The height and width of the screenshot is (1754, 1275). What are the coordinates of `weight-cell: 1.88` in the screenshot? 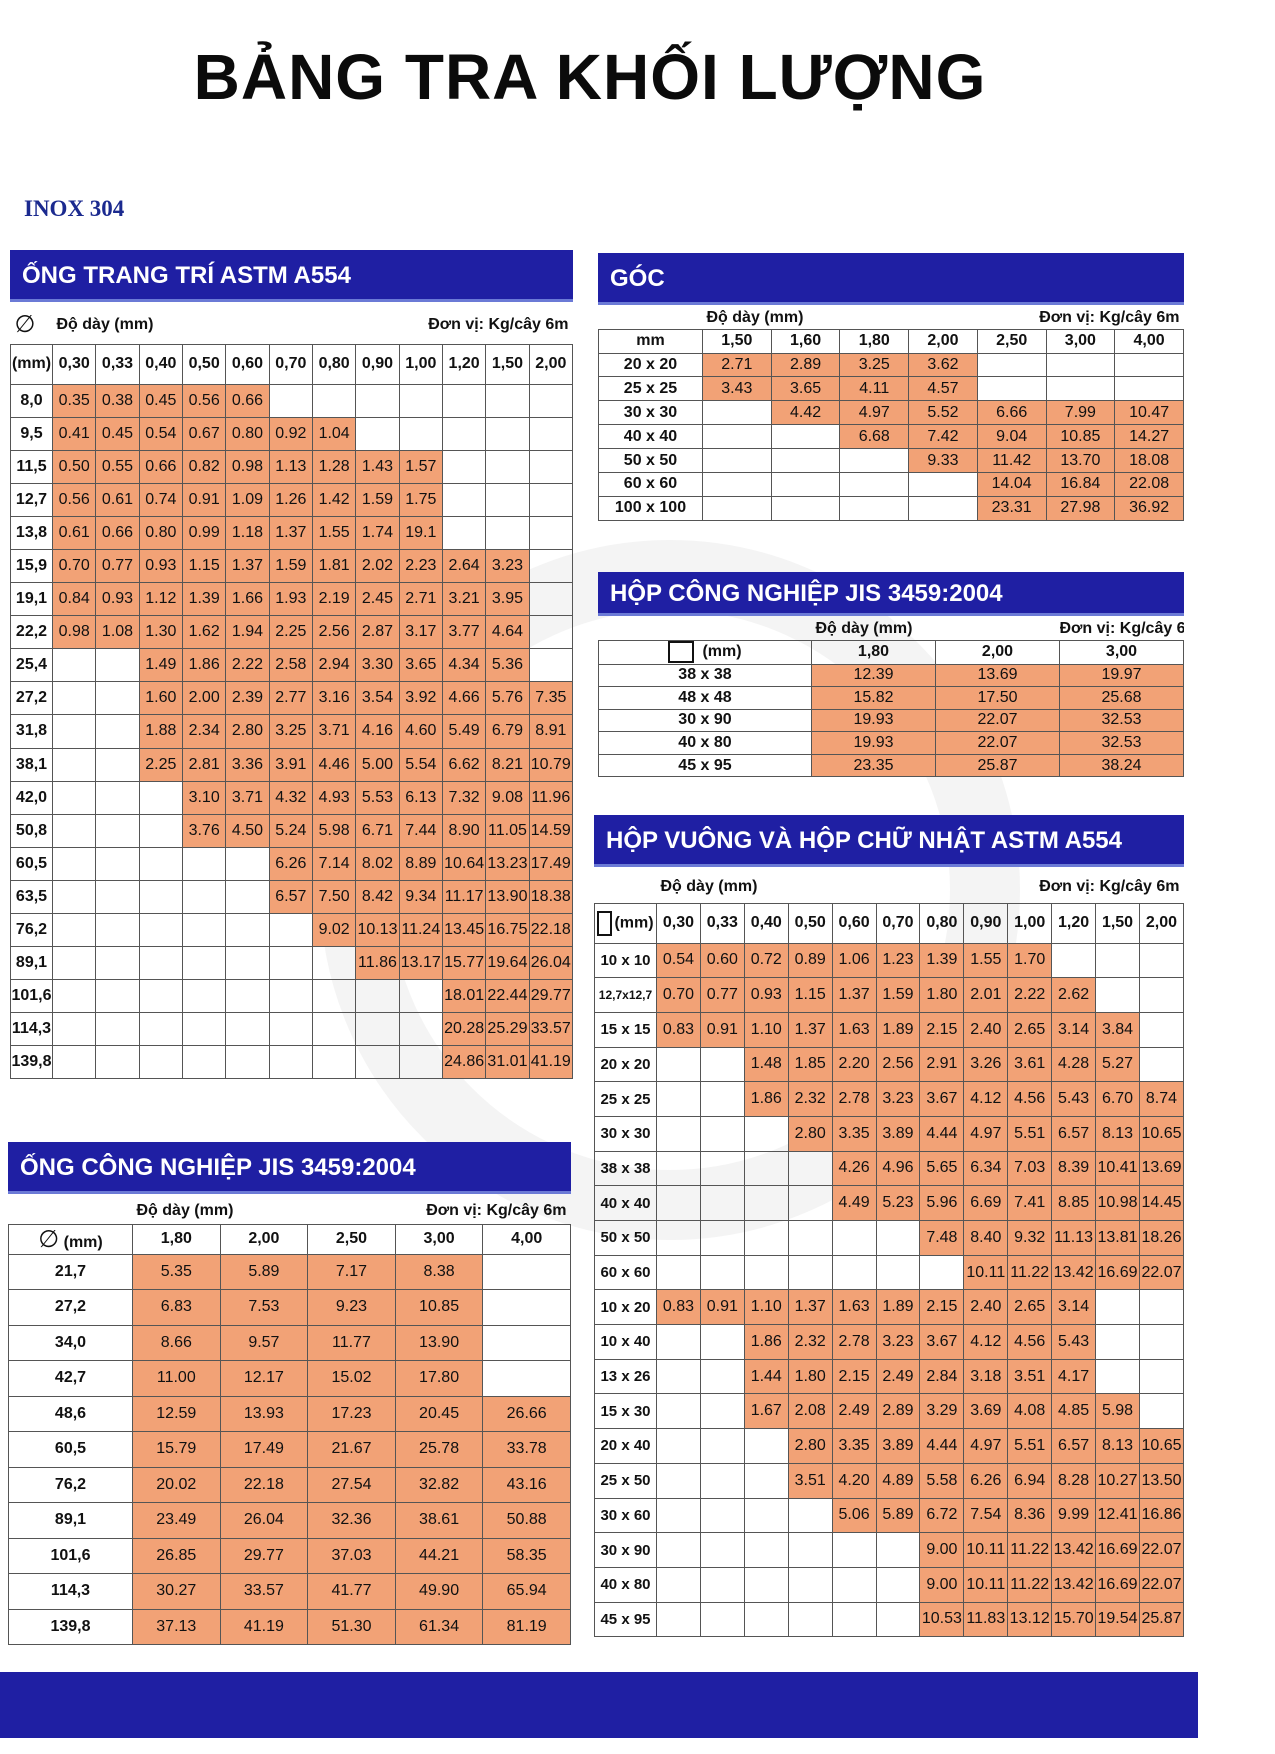 It's located at (160, 731).